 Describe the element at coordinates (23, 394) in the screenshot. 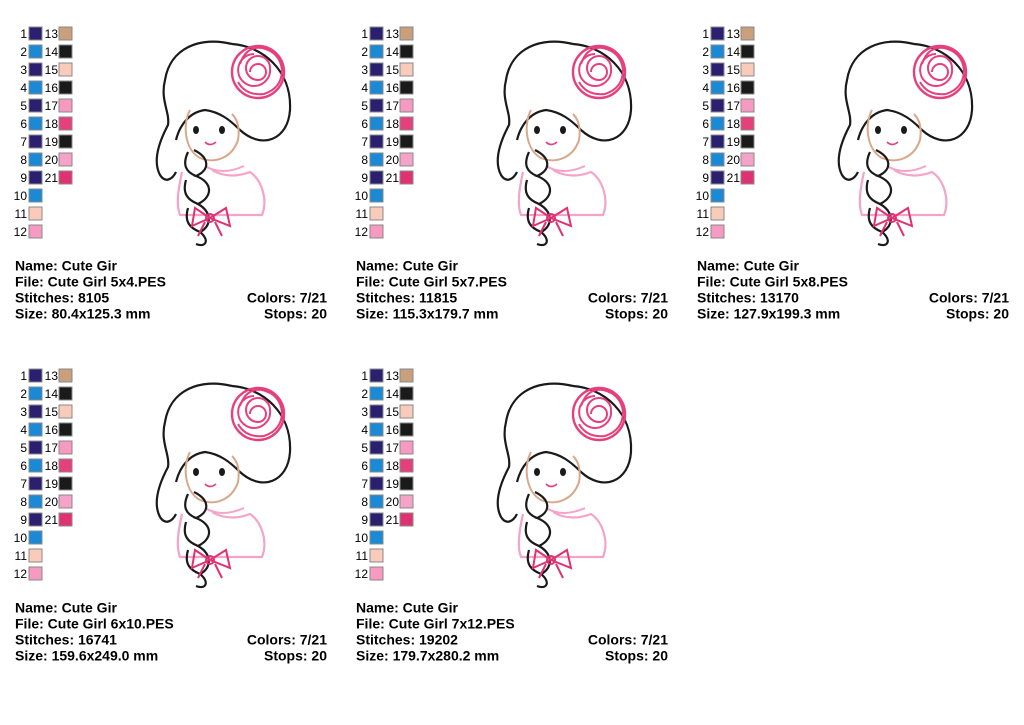

I see `swatch-number: 2` at that location.